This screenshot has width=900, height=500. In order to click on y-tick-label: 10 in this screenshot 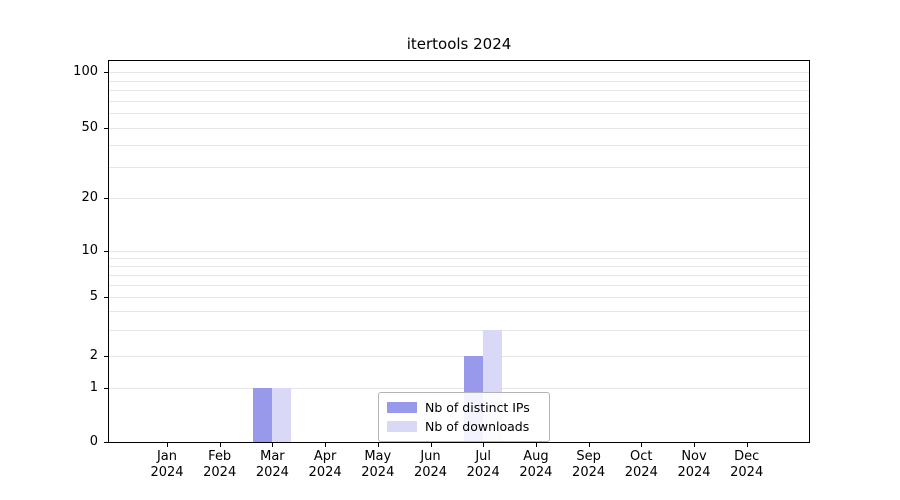, I will do `click(89, 251)`.